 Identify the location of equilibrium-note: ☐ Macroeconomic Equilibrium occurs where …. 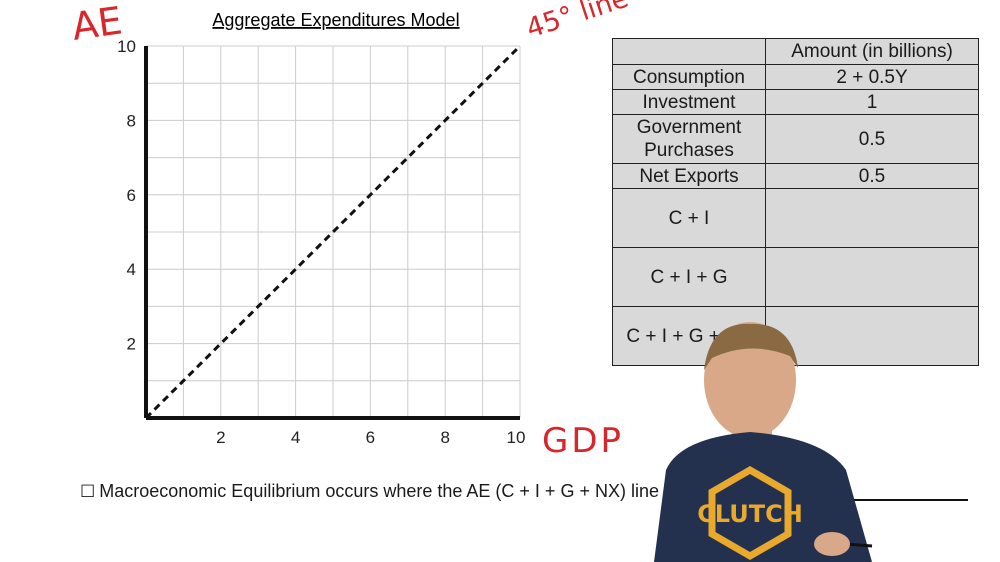
(369, 491).